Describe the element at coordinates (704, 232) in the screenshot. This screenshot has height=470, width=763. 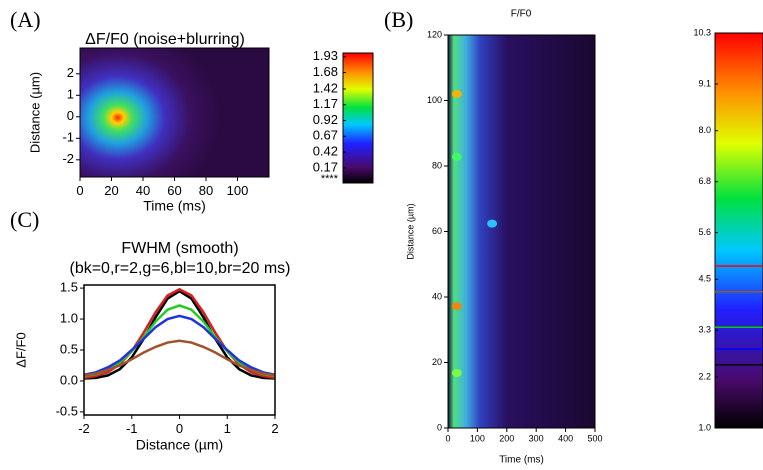
I see `colorbar-tick-label: 5.6` at that location.